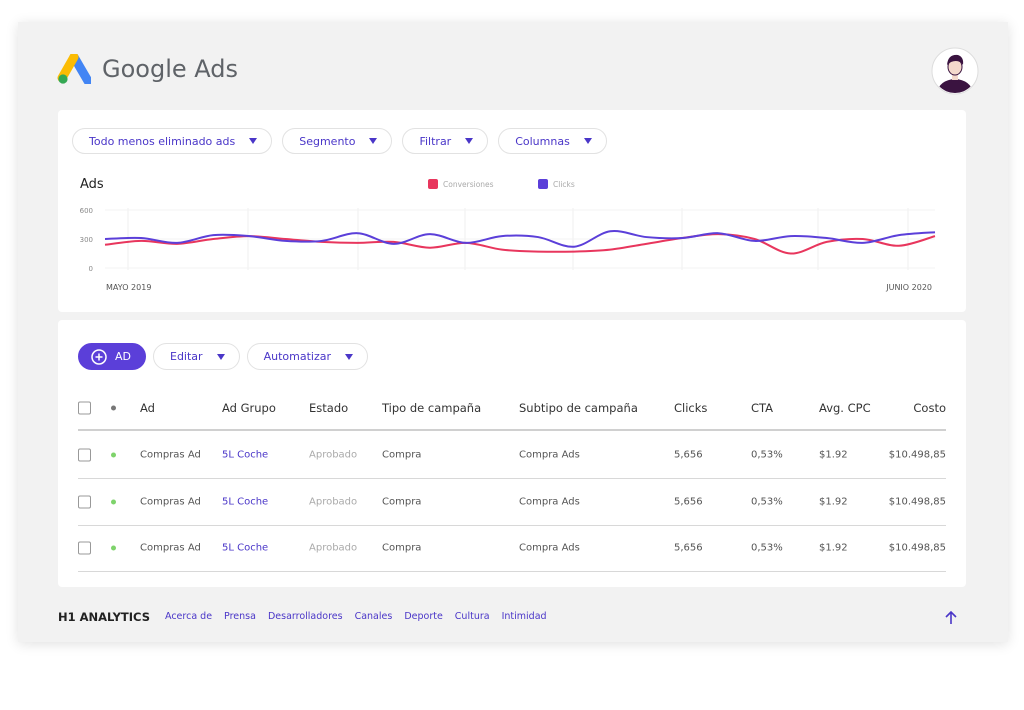  I want to click on column-header: CTA, so click(762, 408).